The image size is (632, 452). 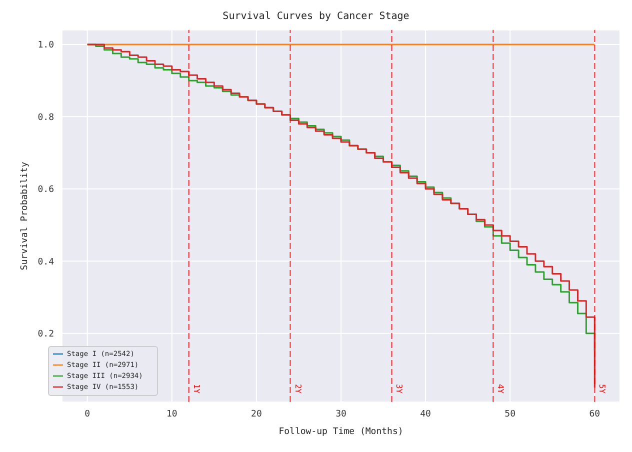 What do you see at coordinates (25, 215) in the screenshot?
I see `y-axis-title: Survival Probability` at bounding box center [25, 215].